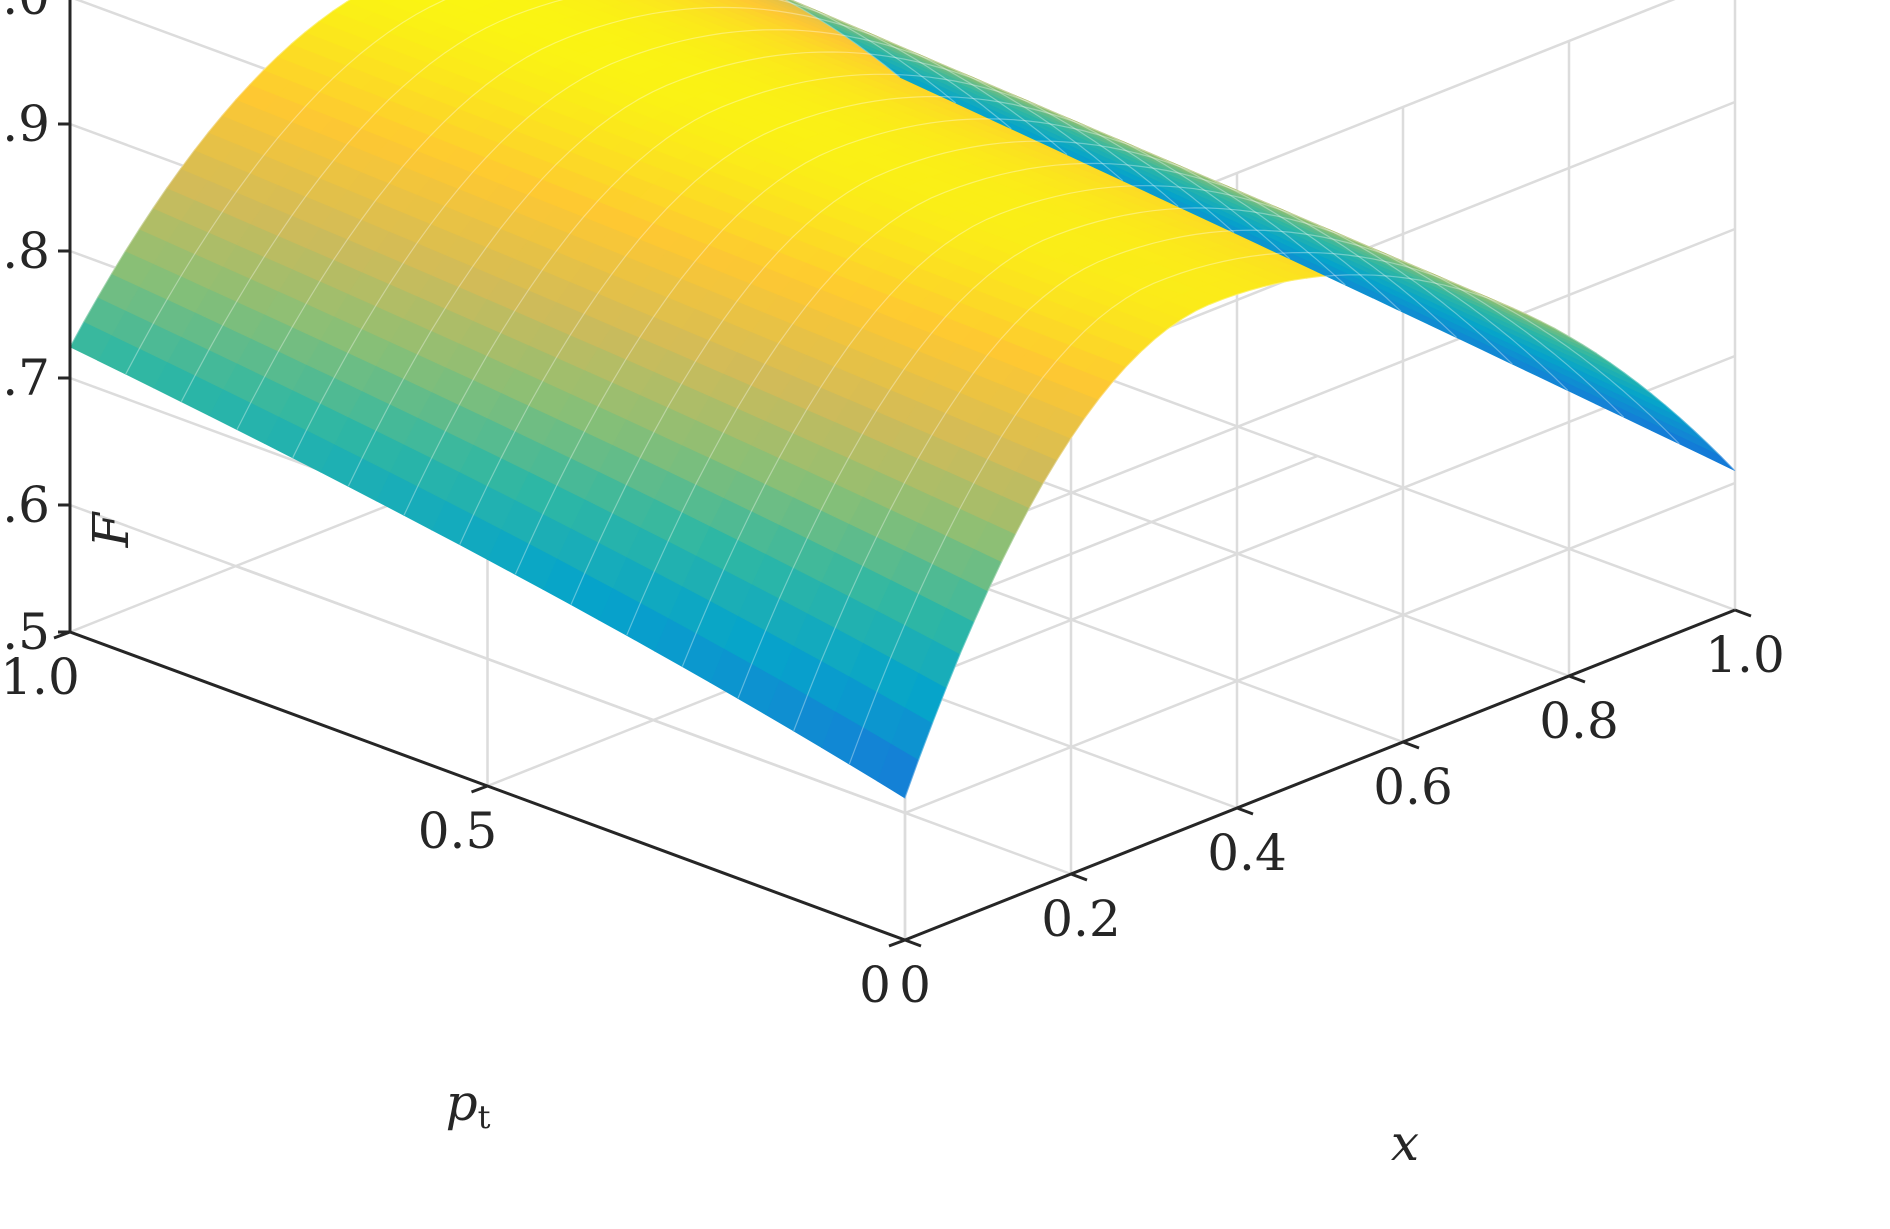 Image resolution: width=1890 pixels, height=1229 pixels. Describe the element at coordinates (484, 1117) in the screenshot. I see `y-axis-title-subscript: t` at that location.